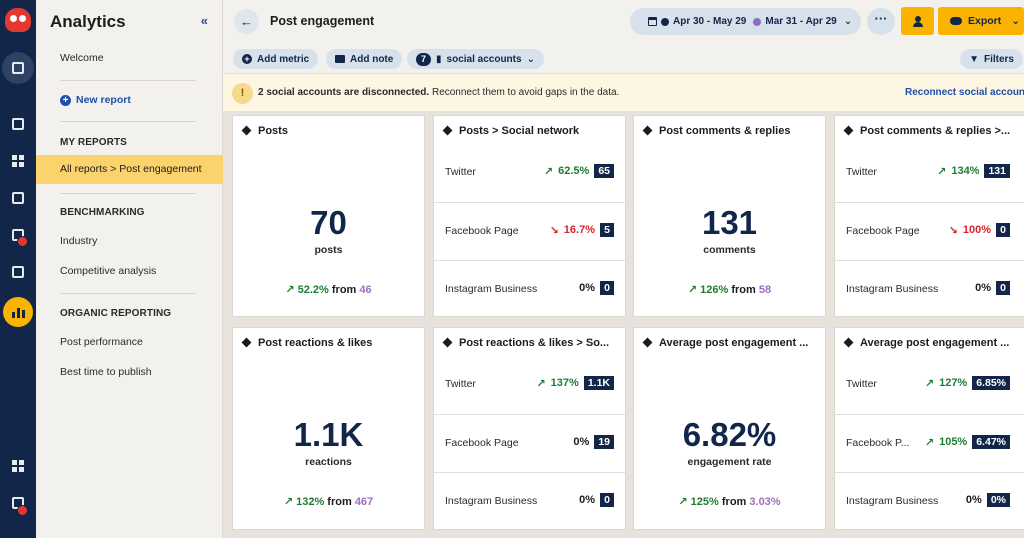  What do you see at coordinates (103, 100) in the screenshot?
I see `new-report-label: New report` at bounding box center [103, 100].